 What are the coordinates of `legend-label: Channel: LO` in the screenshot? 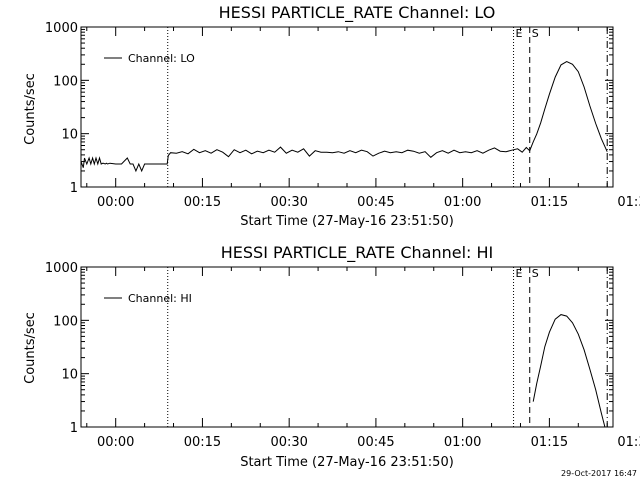 It's located at (161, 58).